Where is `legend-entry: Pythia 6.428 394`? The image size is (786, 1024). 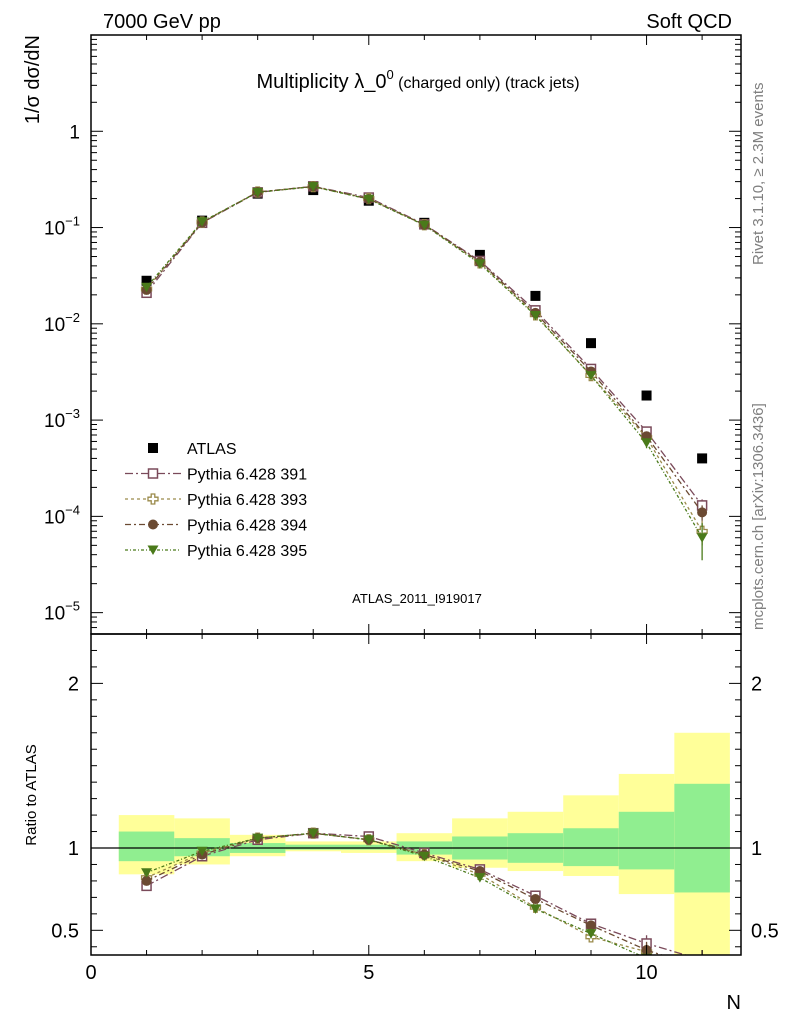 legend-entry: Pythia 6.428 394 is located at coordinates (216, 526).